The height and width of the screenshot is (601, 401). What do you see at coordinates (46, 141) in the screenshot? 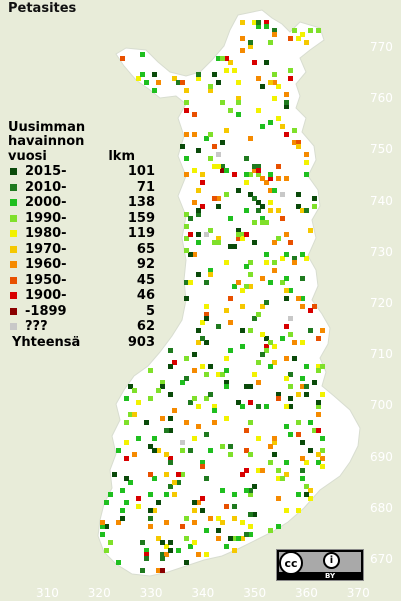
I see `legend-heading-line-2: havainnon` at bounding box center [46, 141].